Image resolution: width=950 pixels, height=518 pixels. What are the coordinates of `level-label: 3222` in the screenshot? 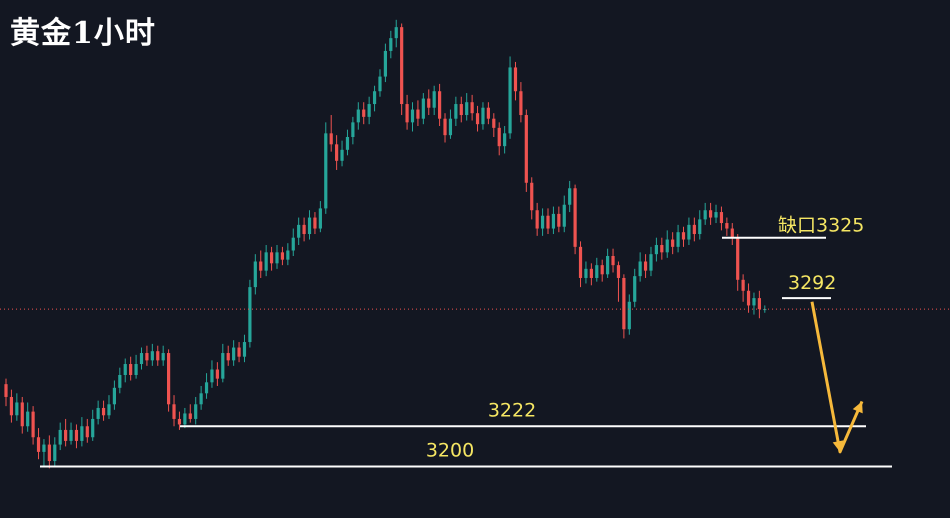 It's located at (512, 410).